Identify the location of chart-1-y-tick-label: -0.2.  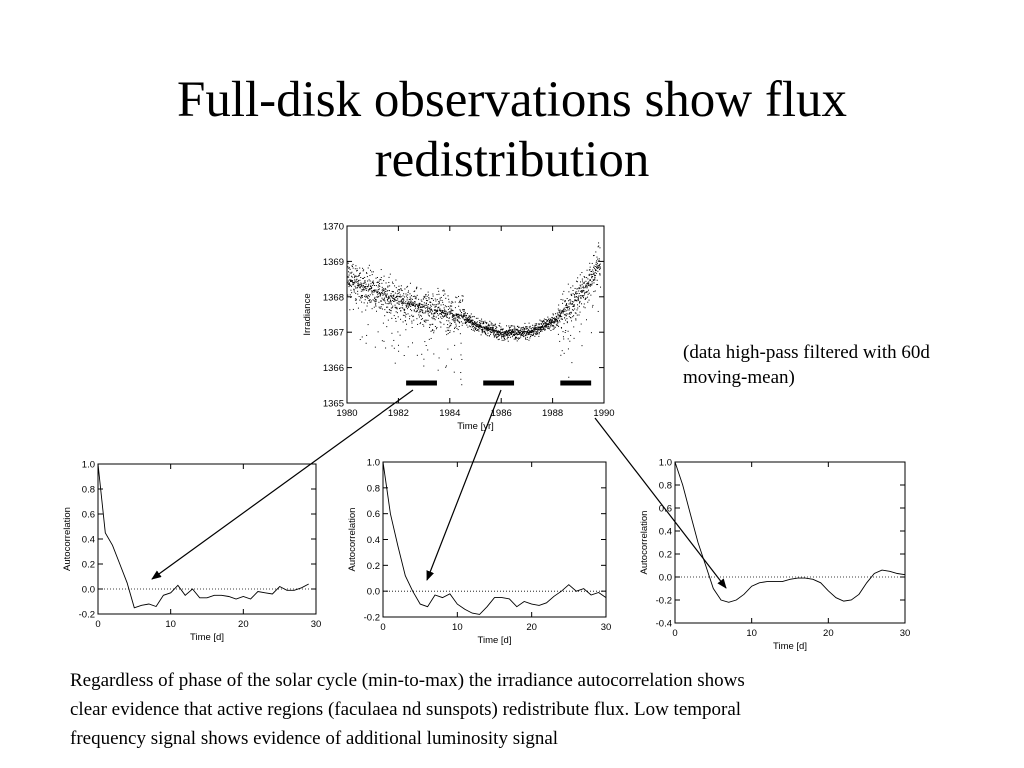
(87, 615).